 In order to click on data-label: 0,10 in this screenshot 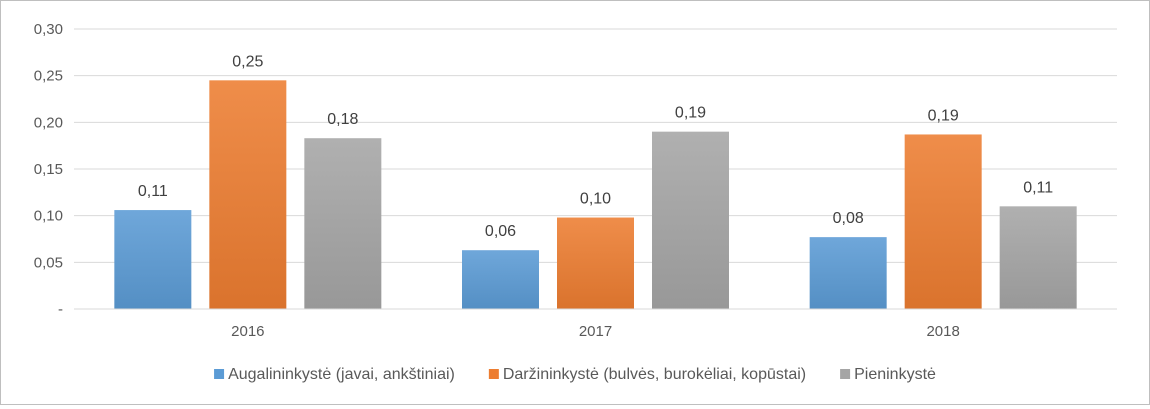, I will do `click(595, 199)`.